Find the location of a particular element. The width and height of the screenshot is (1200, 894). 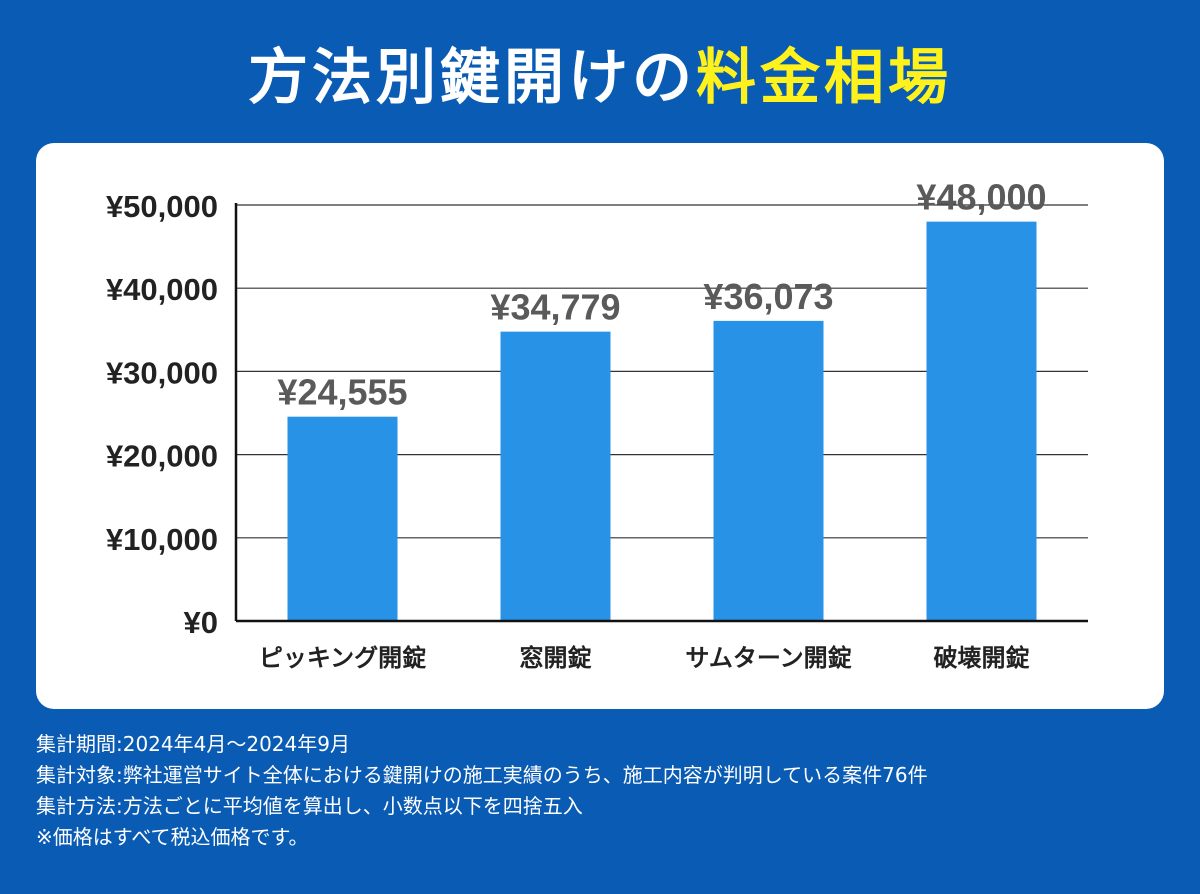

page-title: 方法別鍵開けの料金相場 is located at coordinates (600, 78).